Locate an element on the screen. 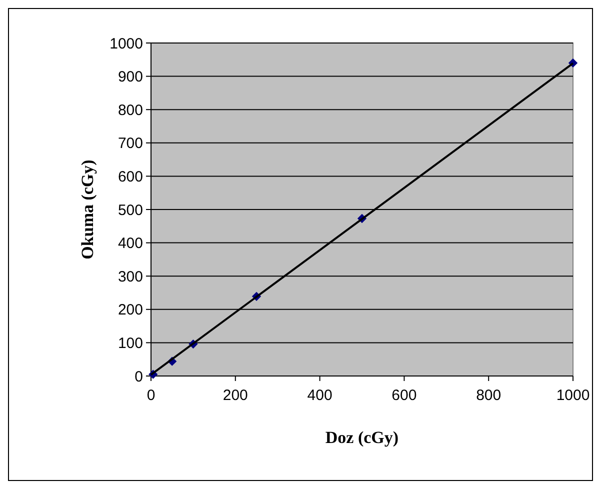  y-tick-label: 300 is located at coordinates (130, 277).